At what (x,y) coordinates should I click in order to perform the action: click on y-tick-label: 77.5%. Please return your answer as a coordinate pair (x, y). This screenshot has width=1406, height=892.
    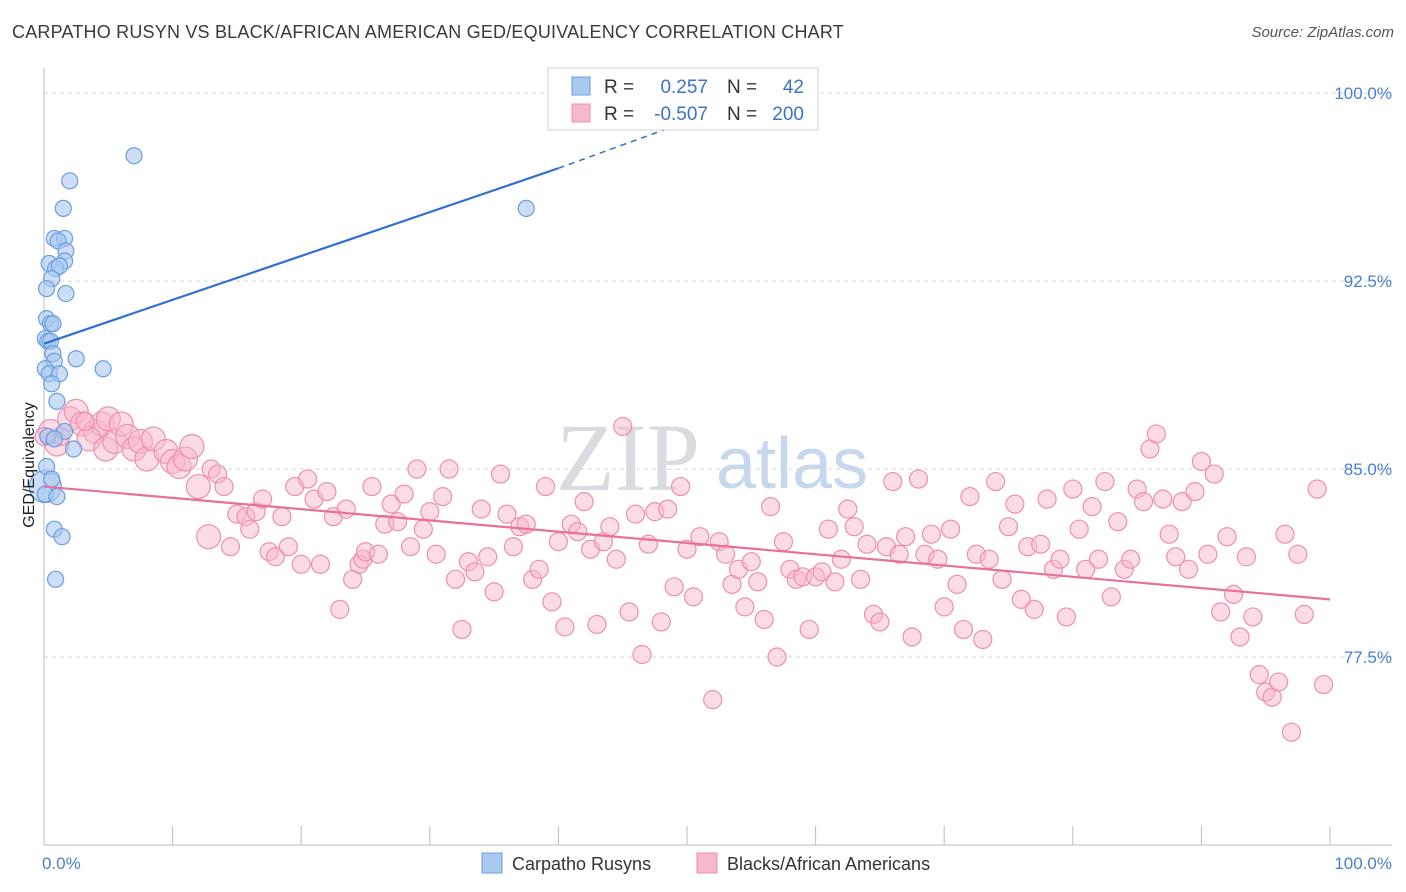
    Looking at the image, I should click on (1368, 657).